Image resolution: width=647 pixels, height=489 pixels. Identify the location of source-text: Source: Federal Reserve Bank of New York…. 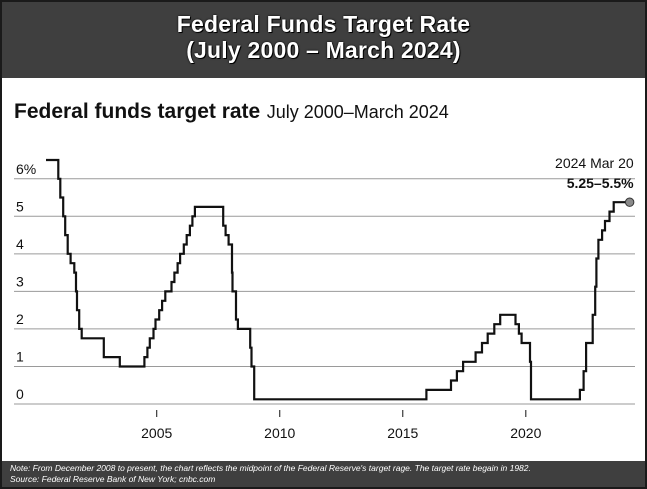
(113, 479).